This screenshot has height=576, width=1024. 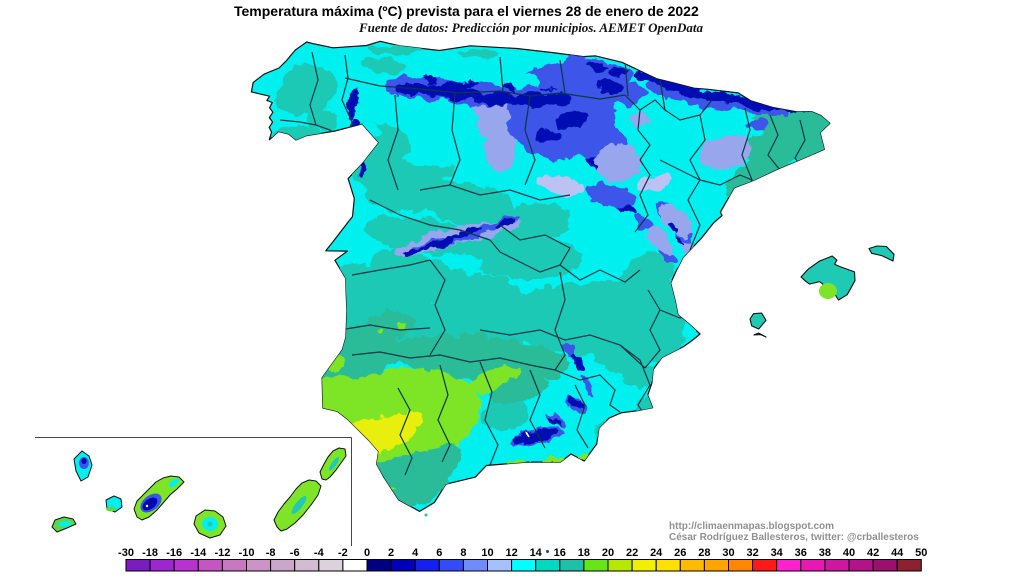 What do you see at coordinates (150, 553) in the screenshot?
I see `svg-text: -18` at bounding box center [150, 553].